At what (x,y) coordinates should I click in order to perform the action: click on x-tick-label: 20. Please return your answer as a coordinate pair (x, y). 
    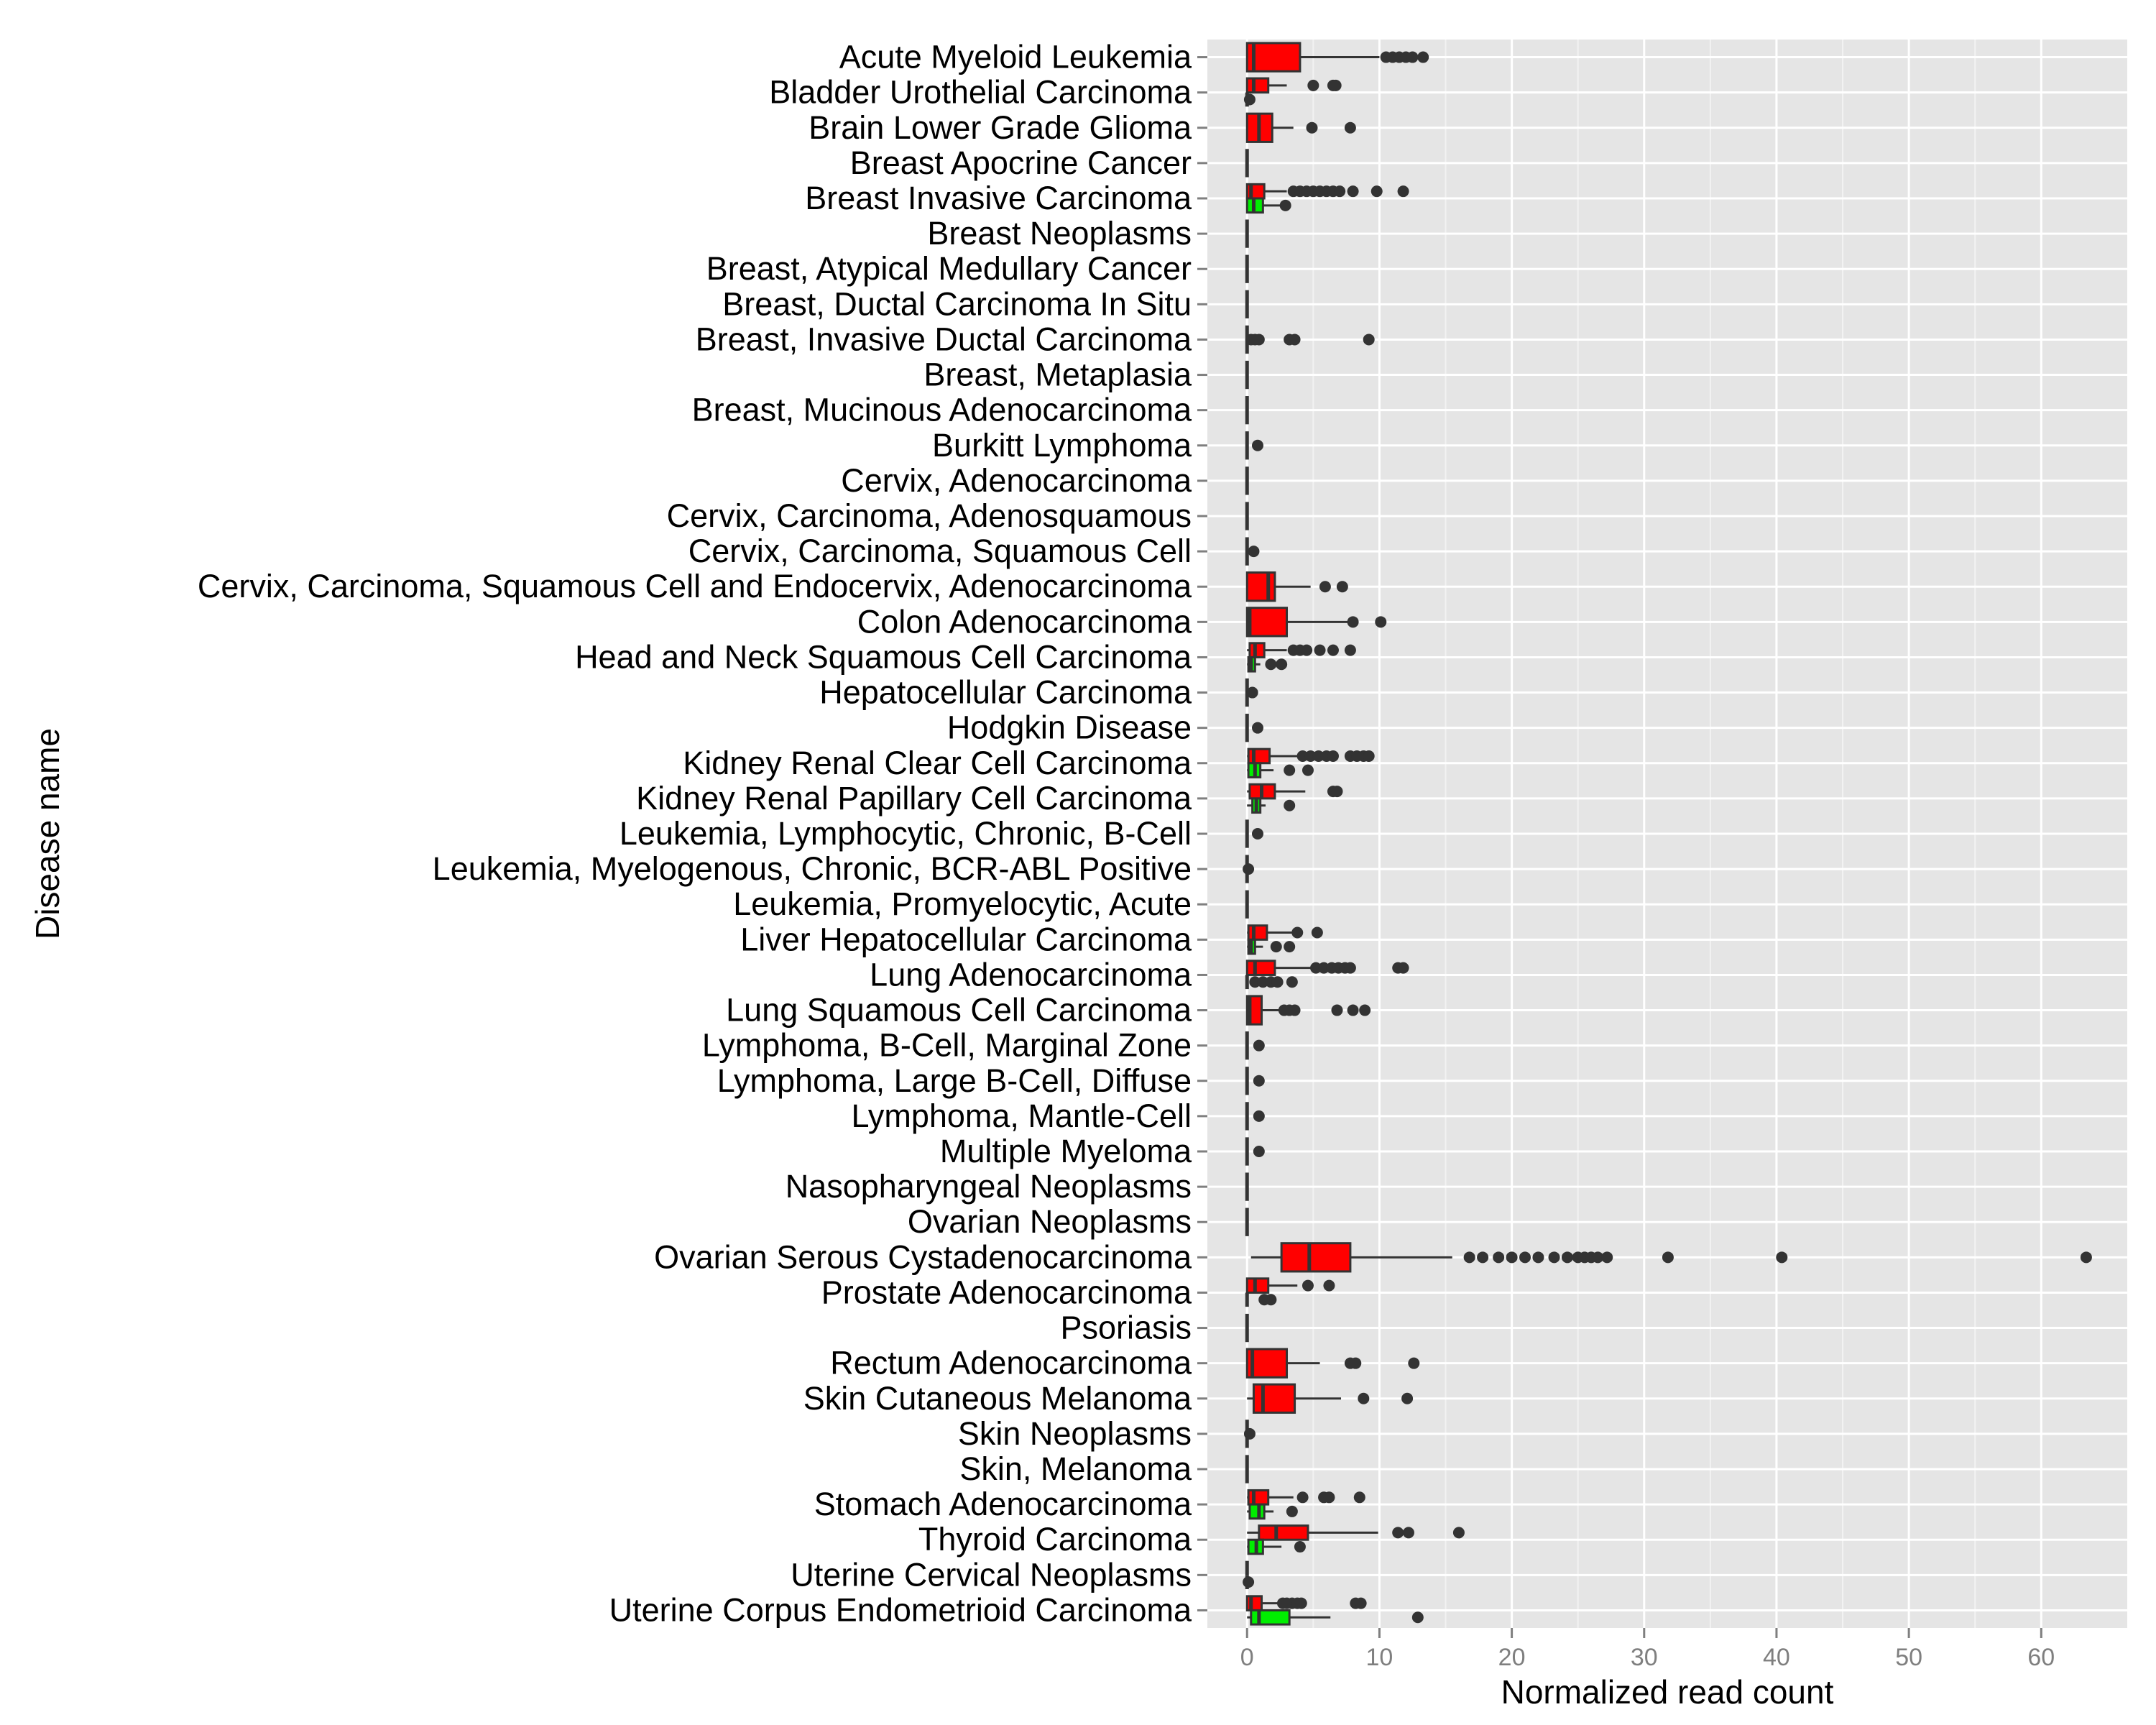
    Looking at the image, I should click on (1512, 1657).